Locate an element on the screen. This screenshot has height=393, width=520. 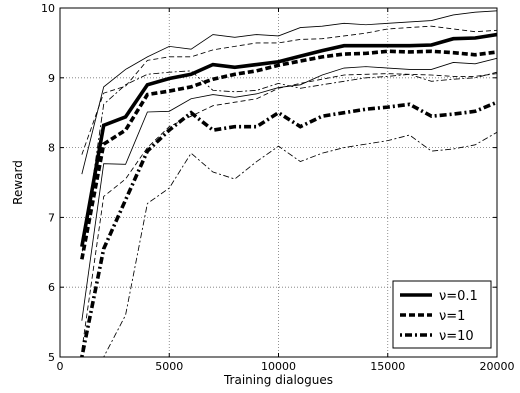
y-tick-label-0: 5 is located at coordinates (51, 357).